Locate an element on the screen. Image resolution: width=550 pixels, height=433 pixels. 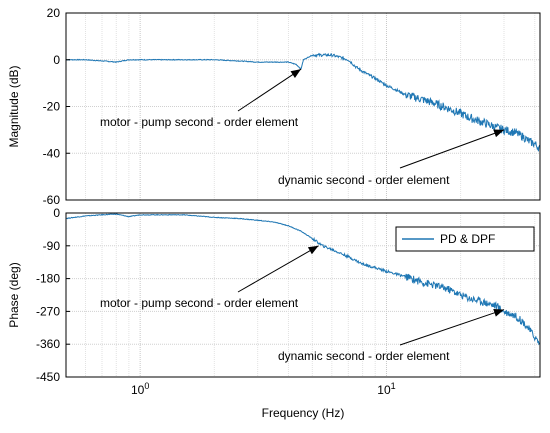
ylabel-magnitude: Magnitude (dB) is located at coordinates (14, 106).